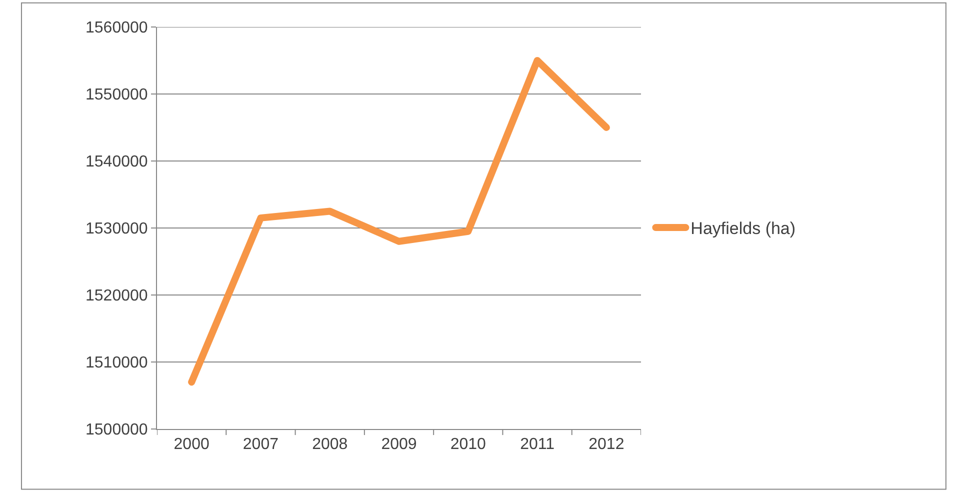 The width and height of the screenshot is (954, 492). Describe the element at coordinates (117, 363) in the screenshot. I see `y-tick-label: 1510000` at that location.